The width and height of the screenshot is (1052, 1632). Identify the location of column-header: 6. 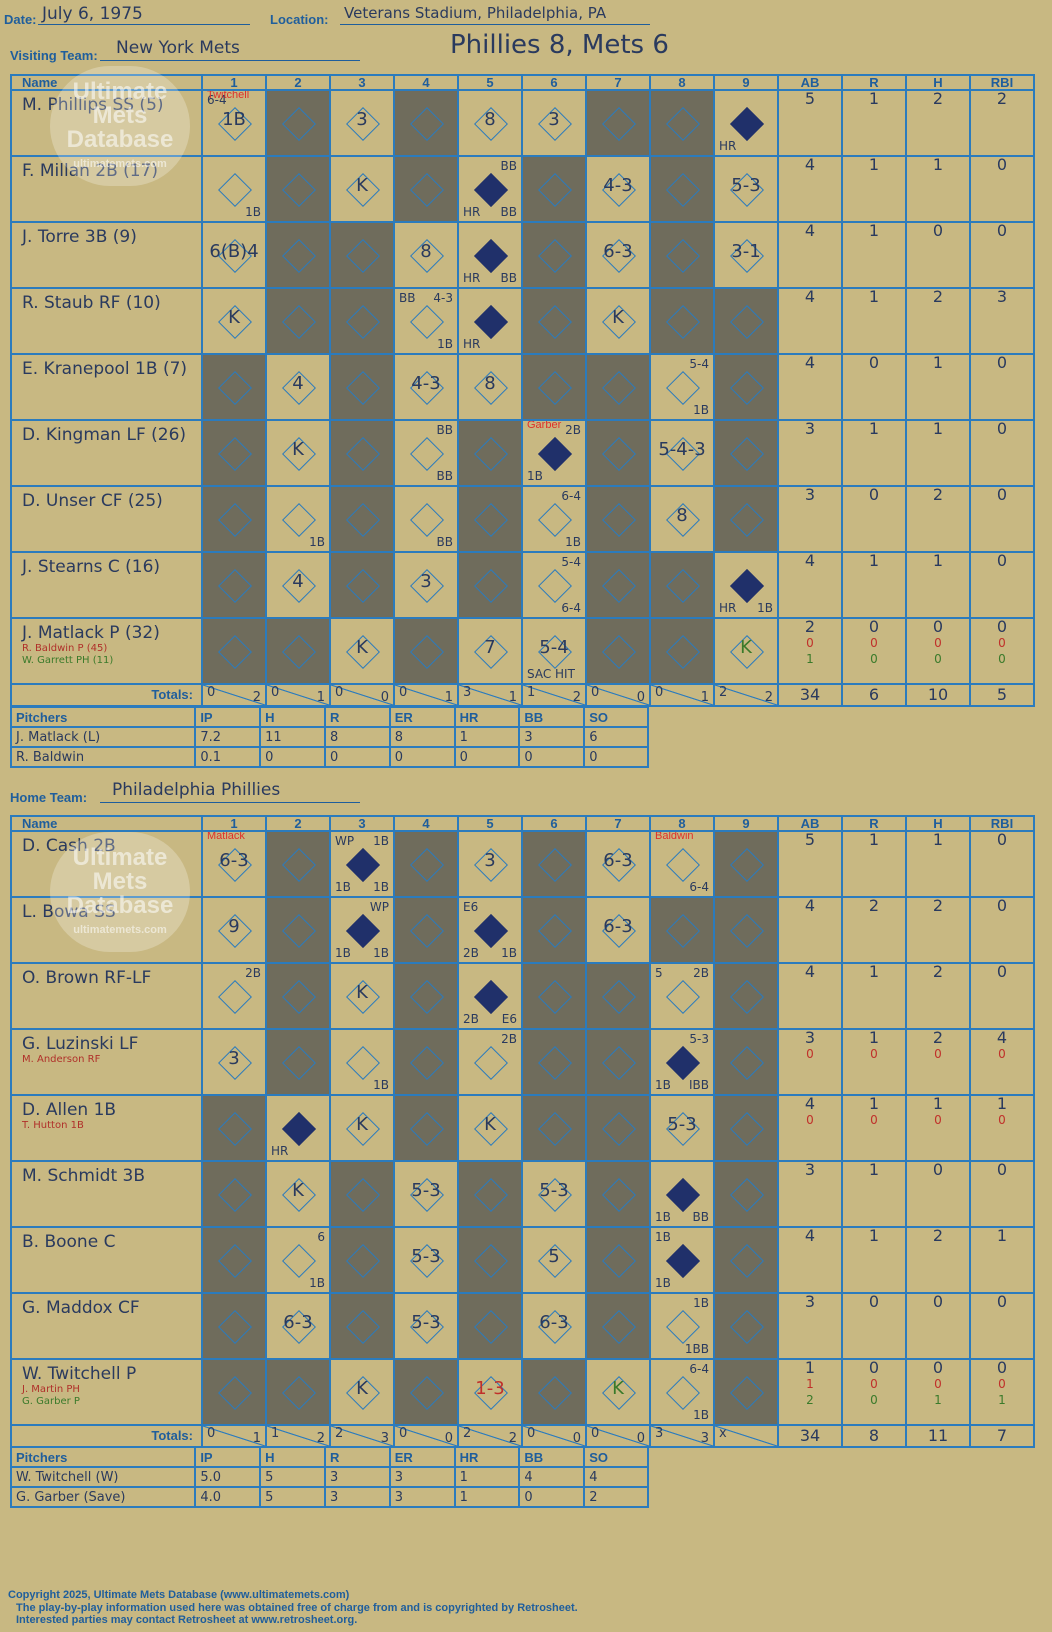
(554, 82).